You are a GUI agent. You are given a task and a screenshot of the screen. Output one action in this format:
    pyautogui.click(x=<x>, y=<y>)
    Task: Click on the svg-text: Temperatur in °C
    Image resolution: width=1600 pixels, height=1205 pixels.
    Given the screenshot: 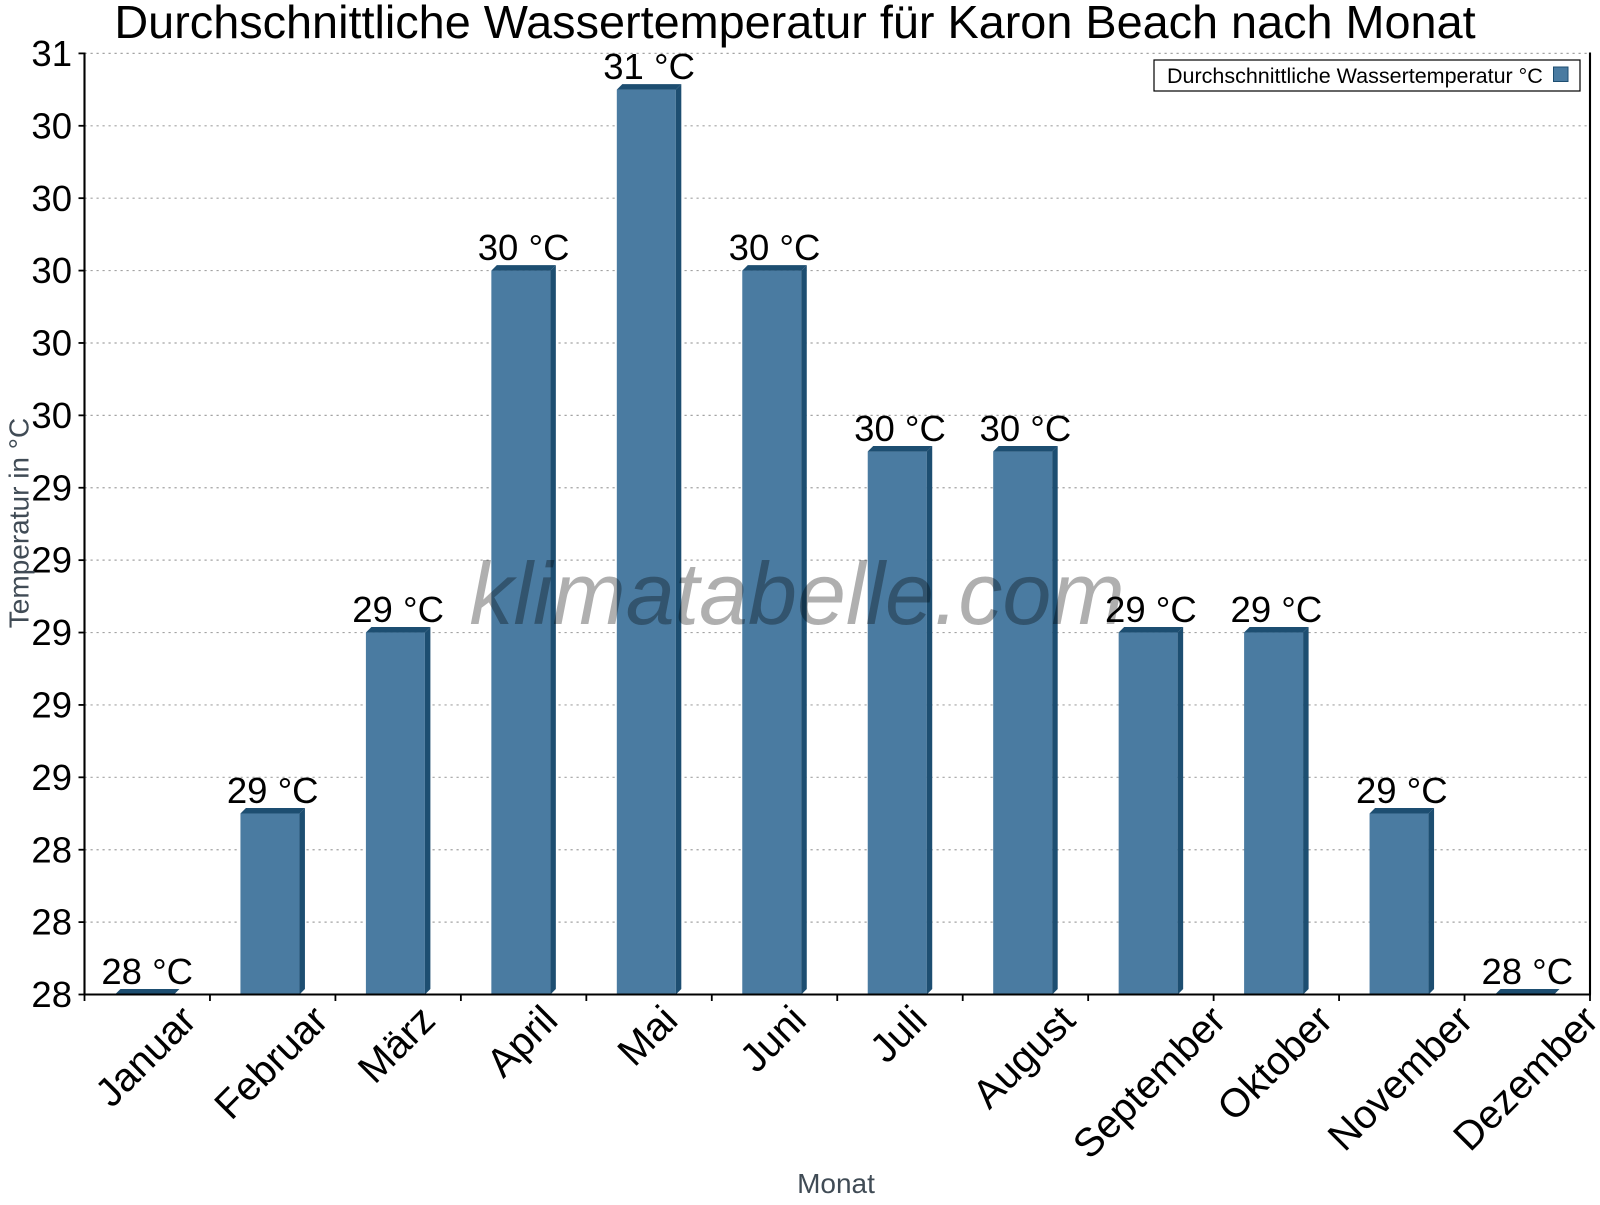 What is the action you would take?
    pyautogui.click(x=19, y=523)
    